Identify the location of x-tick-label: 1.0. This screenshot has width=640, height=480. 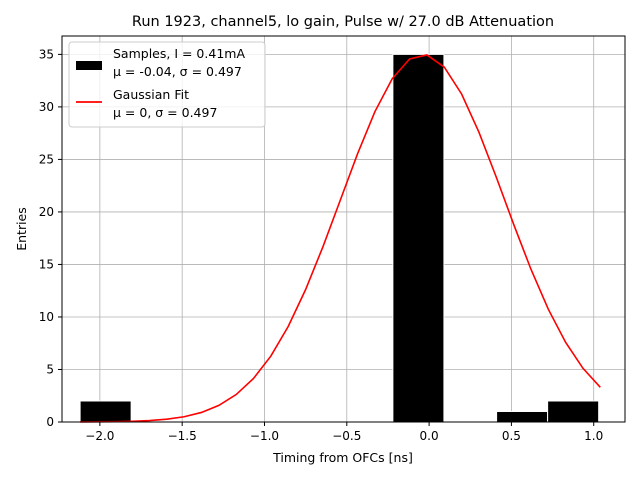
(593, 436).